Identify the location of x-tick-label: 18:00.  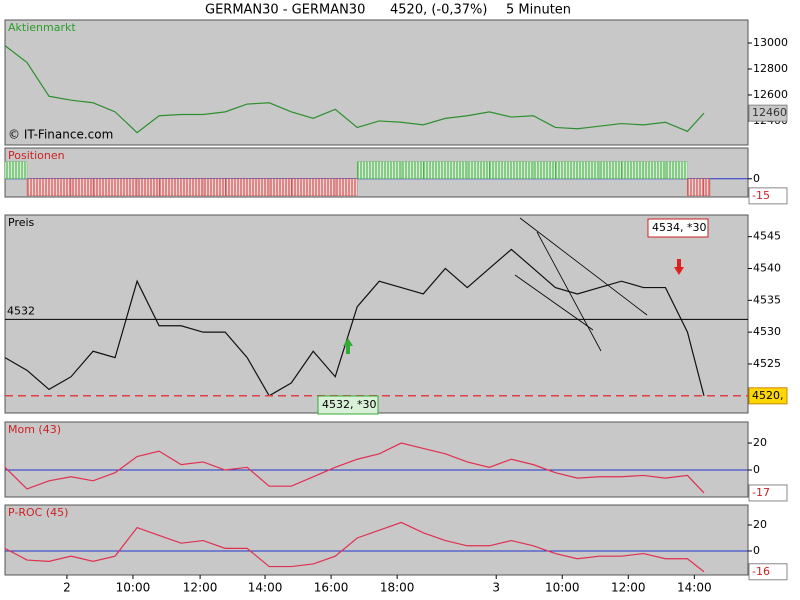
(397, 588).